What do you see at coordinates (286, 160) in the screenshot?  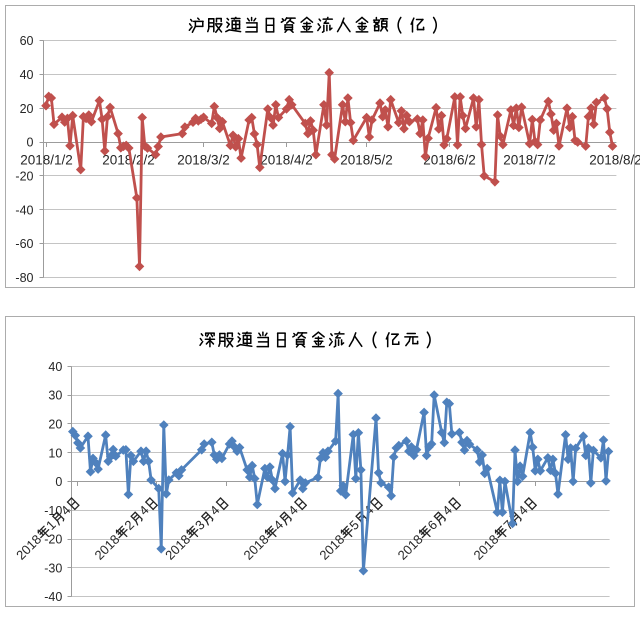 I see `svg-text: 2018/4/2` at bounding box center [286, 160].